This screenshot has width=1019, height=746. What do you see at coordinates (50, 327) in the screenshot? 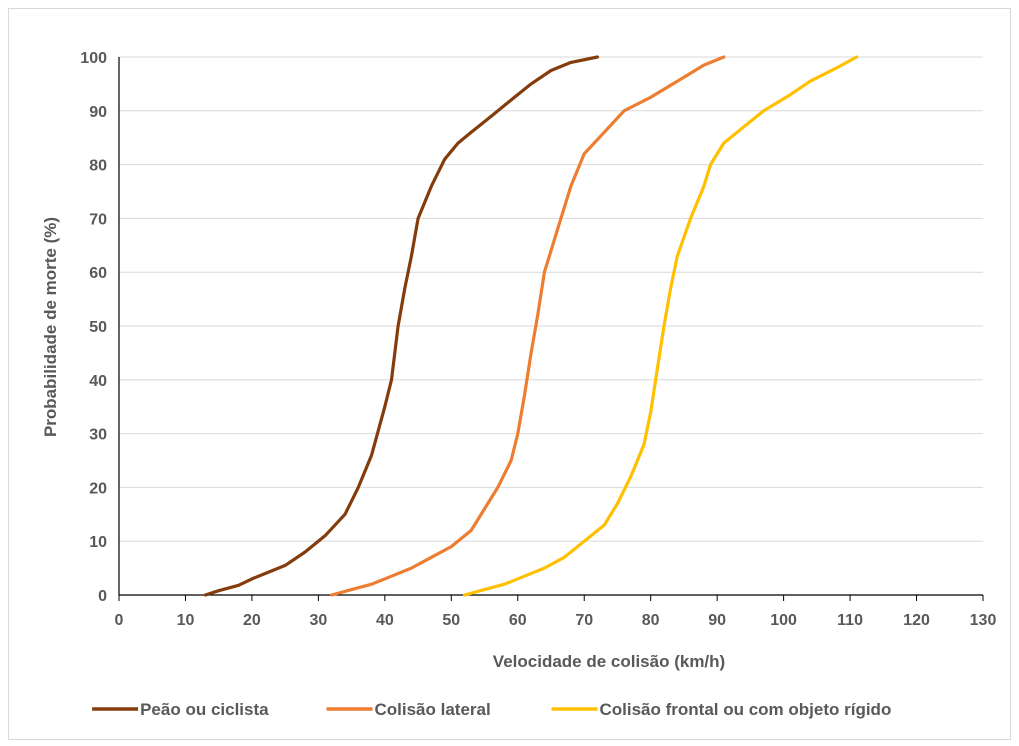
I see `y-axis-title: Probabilidade de morte (%)` at bounding box center [50, 327].